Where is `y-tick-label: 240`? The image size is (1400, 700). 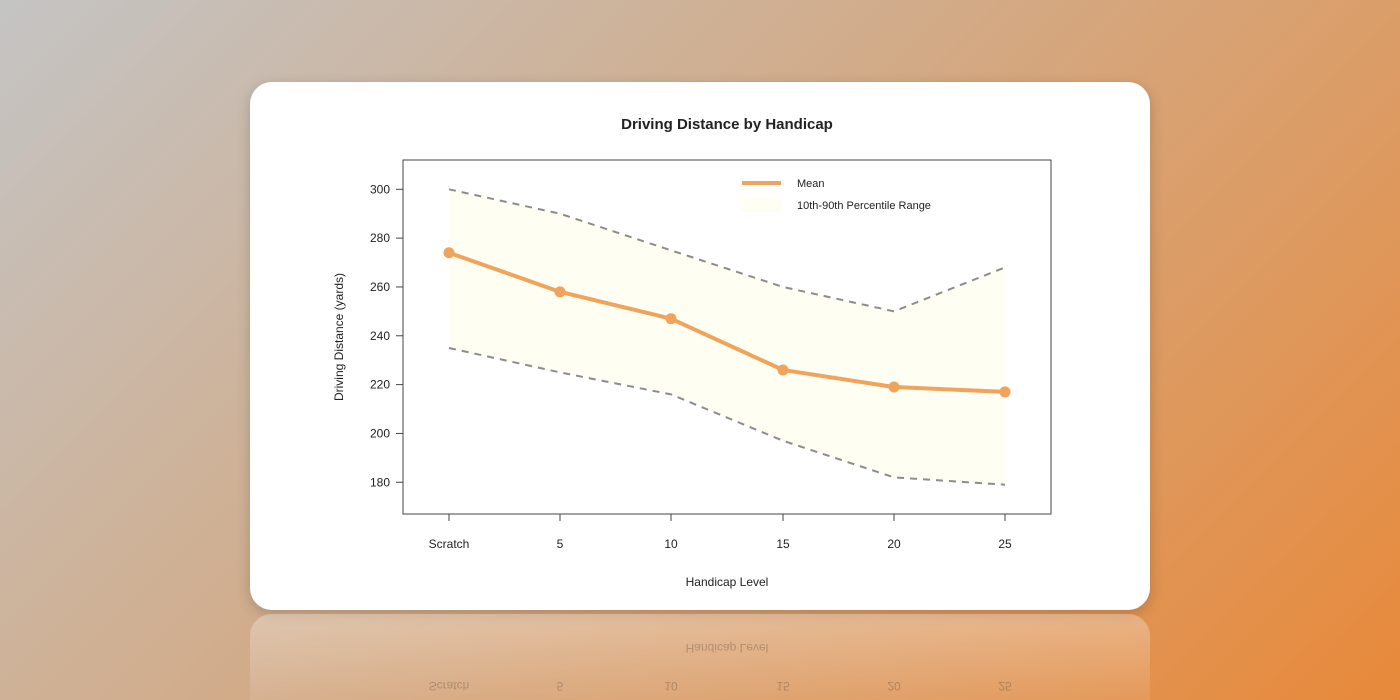
y-tick-label: 240 is located at coordinates (380, 336).